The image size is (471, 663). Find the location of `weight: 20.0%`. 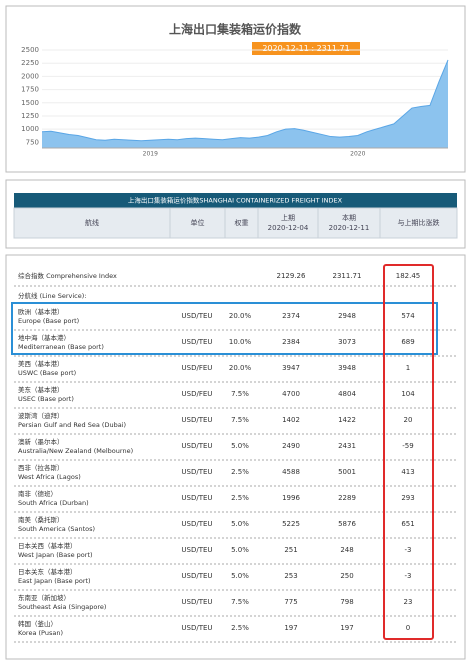

weight: 20.0% is located at coordinates (240, 316).